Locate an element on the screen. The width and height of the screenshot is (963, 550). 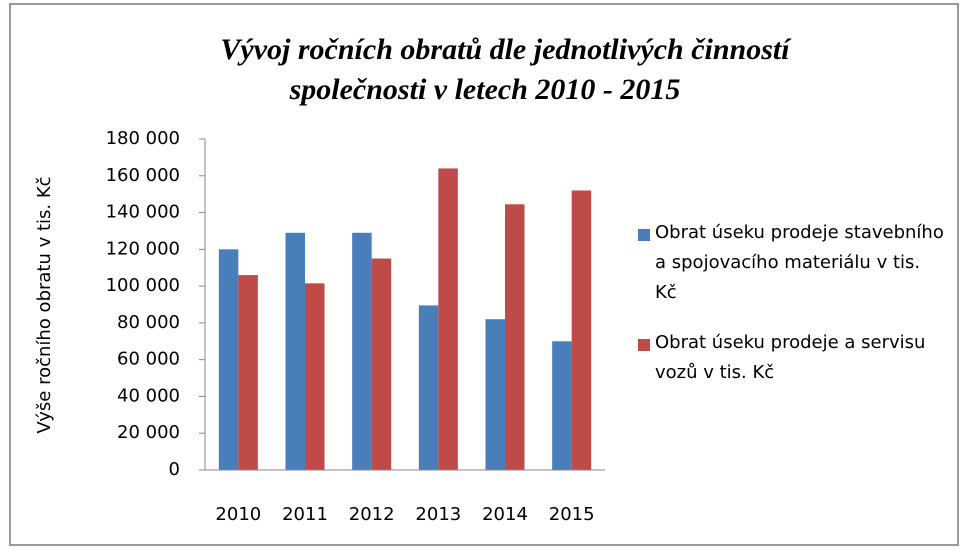
y-tick-label: 140 000 is located at coordinates (143, 212).